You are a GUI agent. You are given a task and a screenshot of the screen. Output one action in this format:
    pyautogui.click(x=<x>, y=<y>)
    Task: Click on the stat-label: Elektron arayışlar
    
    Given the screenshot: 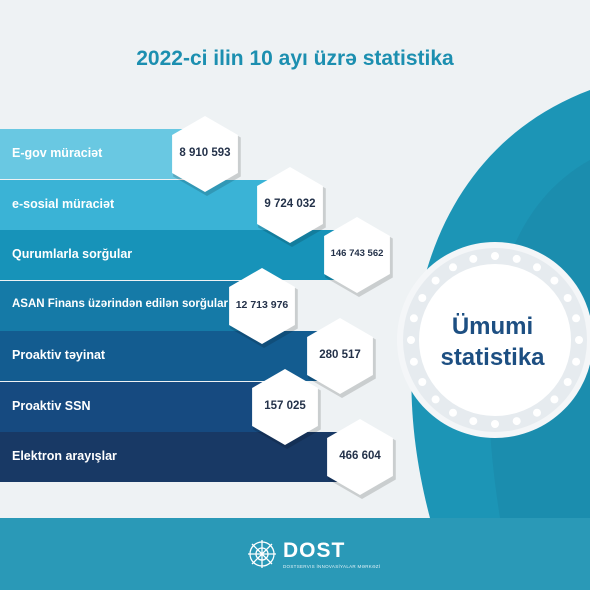 What is the action you would take?
    pyautogui.click(x=64, y=456)
    